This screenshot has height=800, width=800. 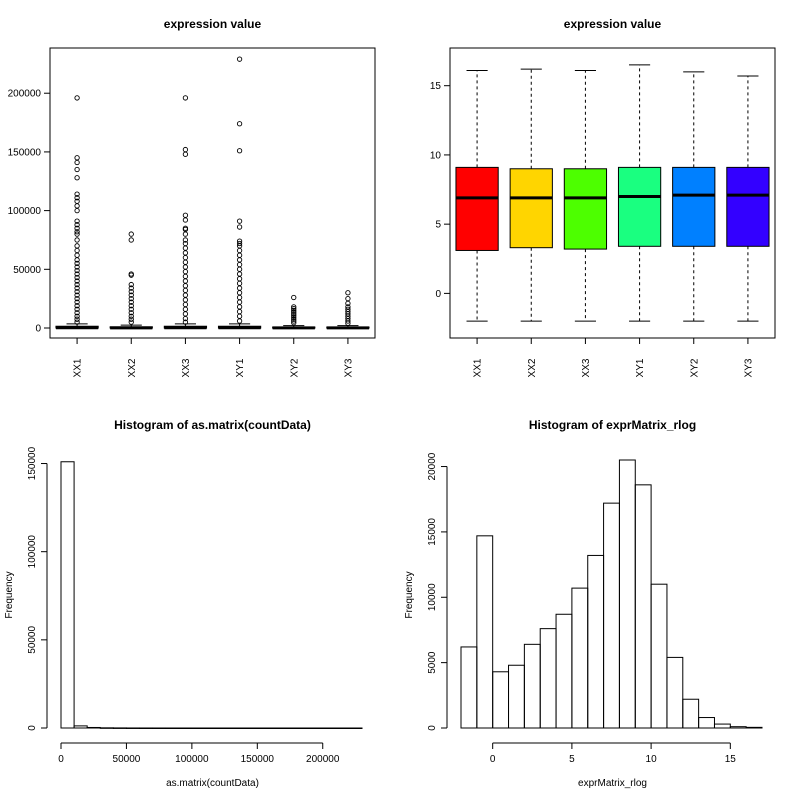 What do you see at coordinates (294, 367) in the screenshot?
I see `chart0-x-tick-label: XY2` at bounding box center [294, 367].